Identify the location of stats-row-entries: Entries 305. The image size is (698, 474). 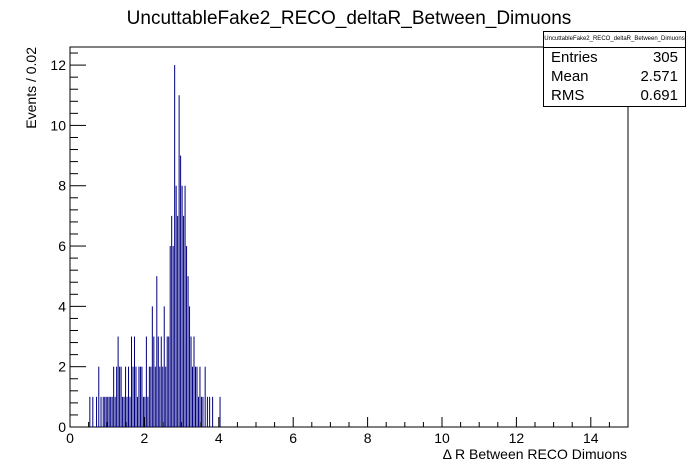
(614, 57).